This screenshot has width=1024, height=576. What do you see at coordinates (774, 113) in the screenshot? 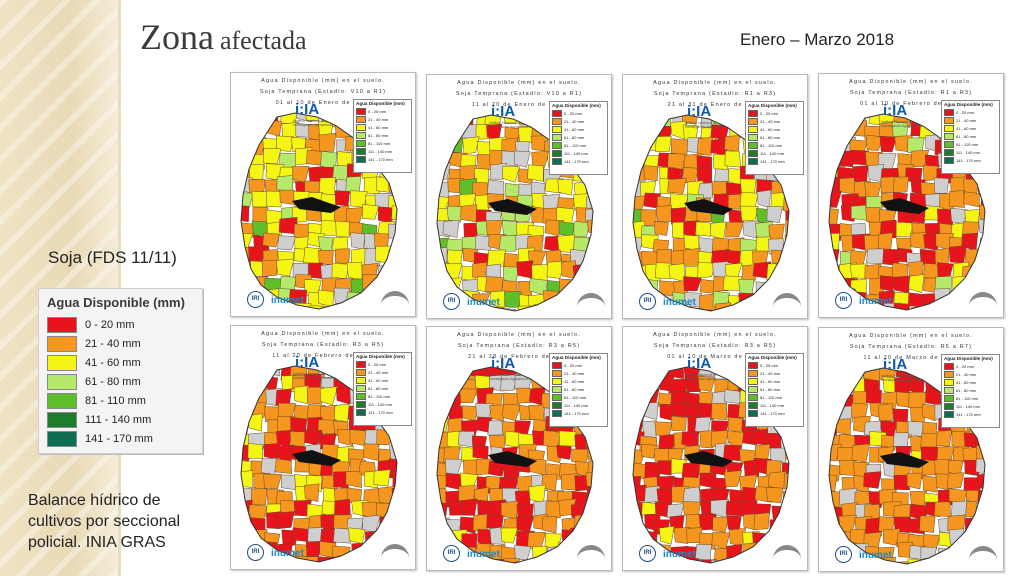
I see `mini-legend-item: 0 - 20 mm` at bounding box center [774, 113].